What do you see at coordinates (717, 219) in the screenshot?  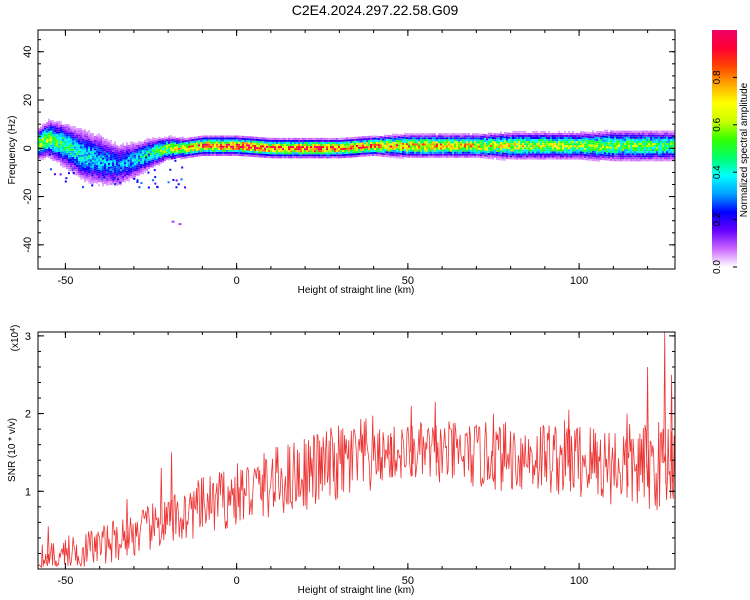 I see `colorbar-tick-label: 0.2` at bounding box center [717, 219].